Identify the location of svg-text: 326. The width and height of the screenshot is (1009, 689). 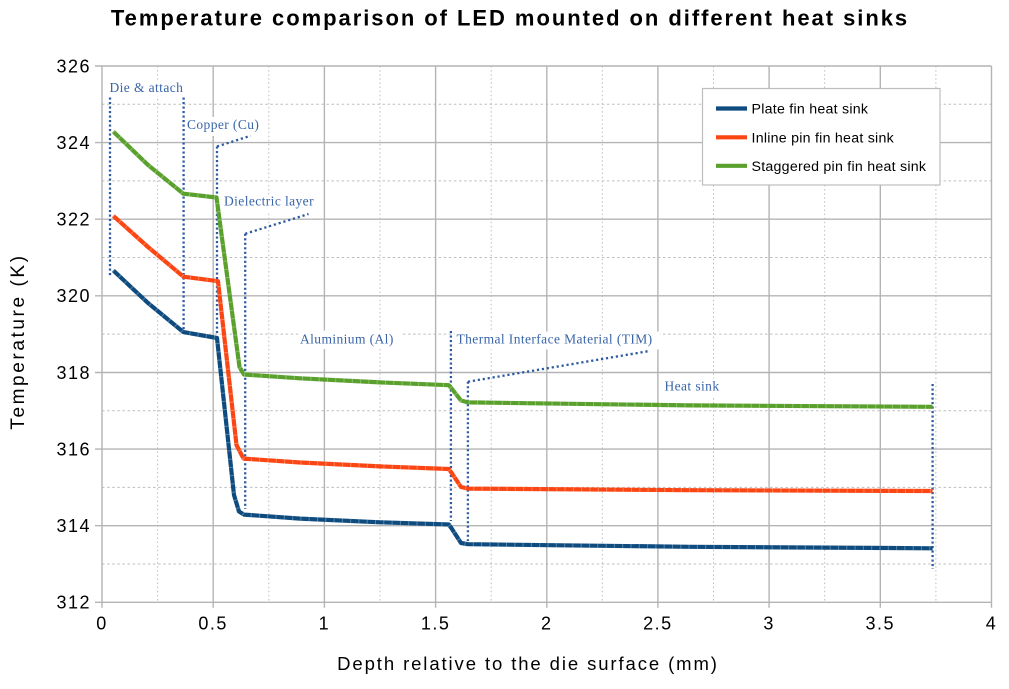
(73, 66).